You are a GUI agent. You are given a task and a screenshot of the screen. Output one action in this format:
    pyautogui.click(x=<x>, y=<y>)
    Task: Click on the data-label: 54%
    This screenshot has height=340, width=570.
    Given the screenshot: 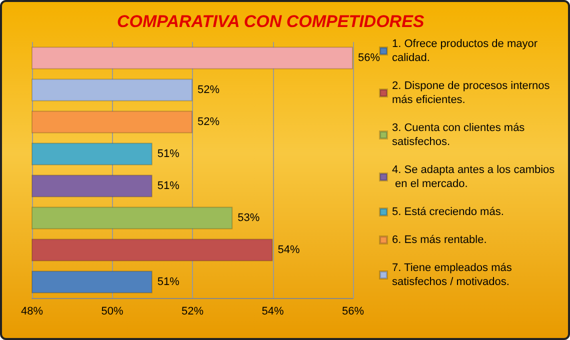 What is the action you would take?
    pyautogui.click(x=289, y=250)
    